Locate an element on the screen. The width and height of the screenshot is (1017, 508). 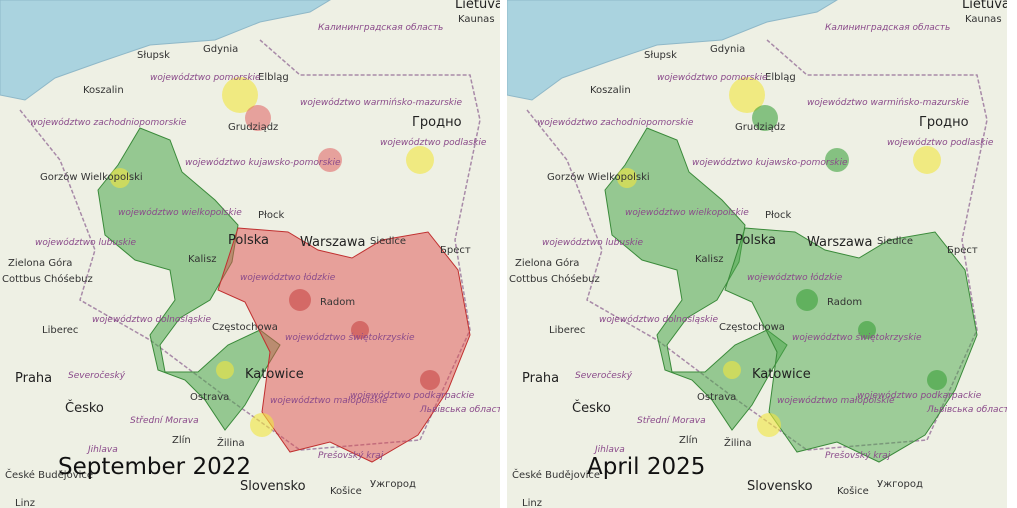
place-label: Ужгород is located at coordinates (393, 484).